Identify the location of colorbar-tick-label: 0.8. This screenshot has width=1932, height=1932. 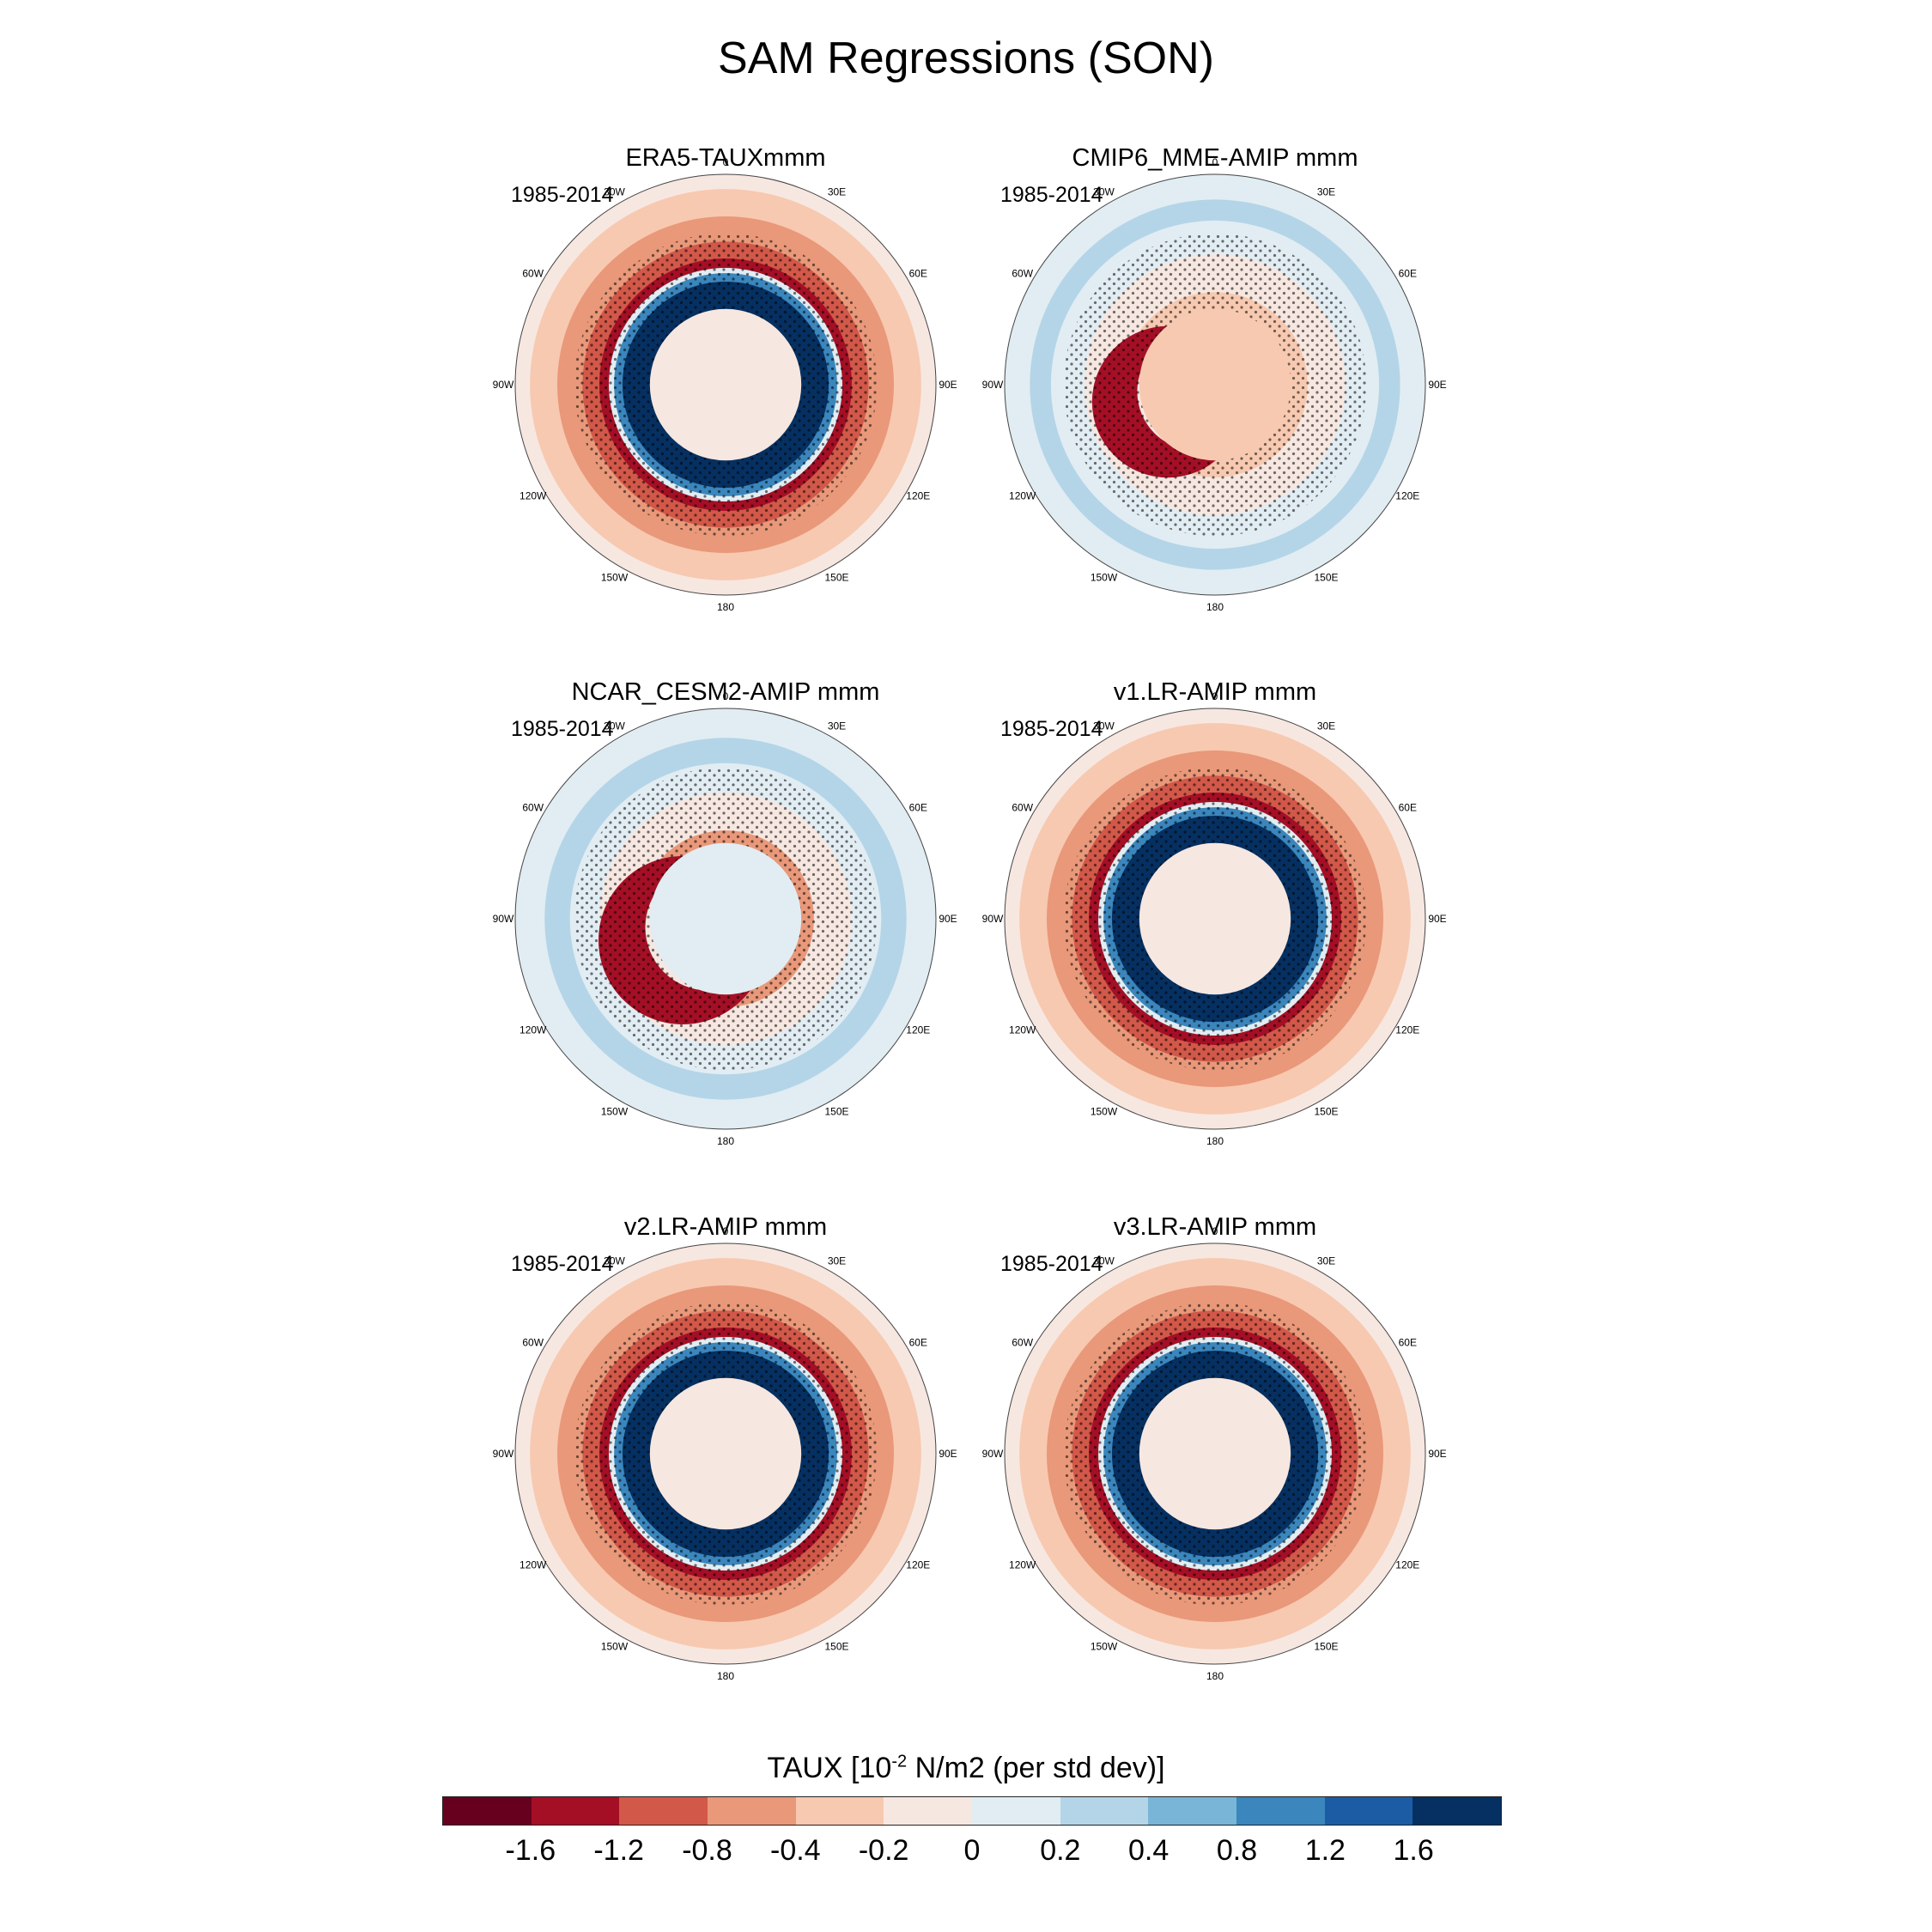
(1237, 1850).